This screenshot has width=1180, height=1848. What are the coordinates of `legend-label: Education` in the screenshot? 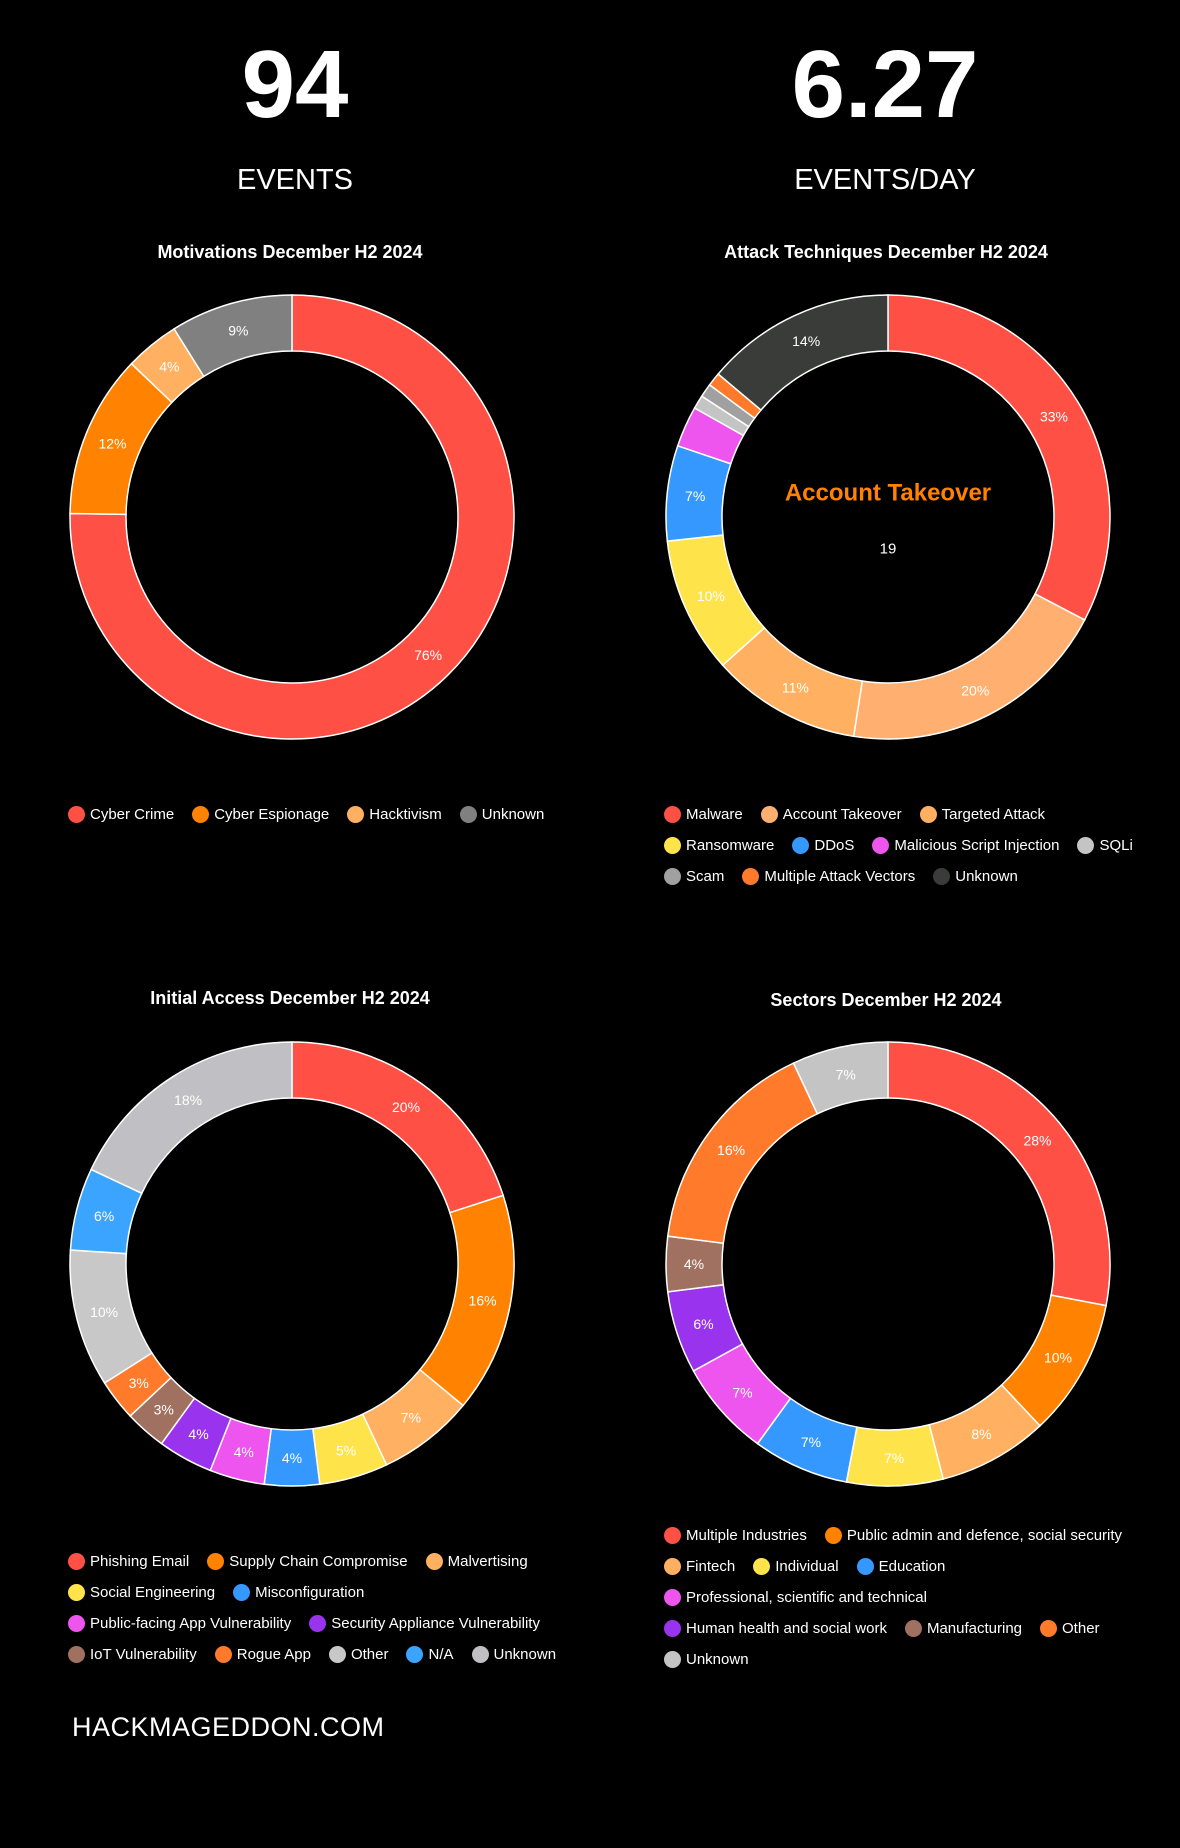 It's located at (912, 1566).